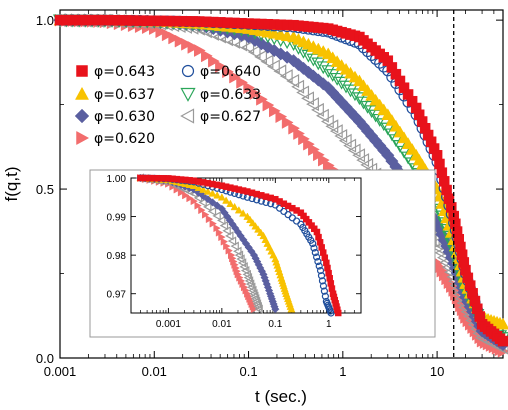  I want to click on x-tick-label: 0.001, so click(60, 371).